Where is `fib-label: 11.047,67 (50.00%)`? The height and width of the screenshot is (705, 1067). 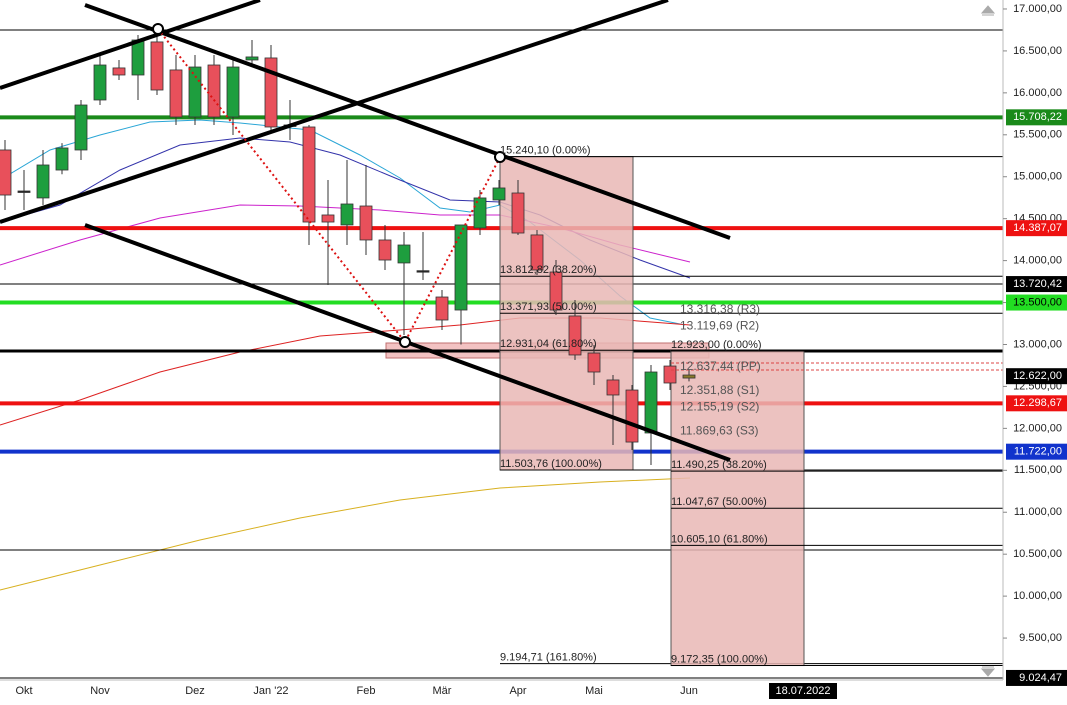 fib-label: 11.047,67 (50.00%) is located at coordinates (719, 502).